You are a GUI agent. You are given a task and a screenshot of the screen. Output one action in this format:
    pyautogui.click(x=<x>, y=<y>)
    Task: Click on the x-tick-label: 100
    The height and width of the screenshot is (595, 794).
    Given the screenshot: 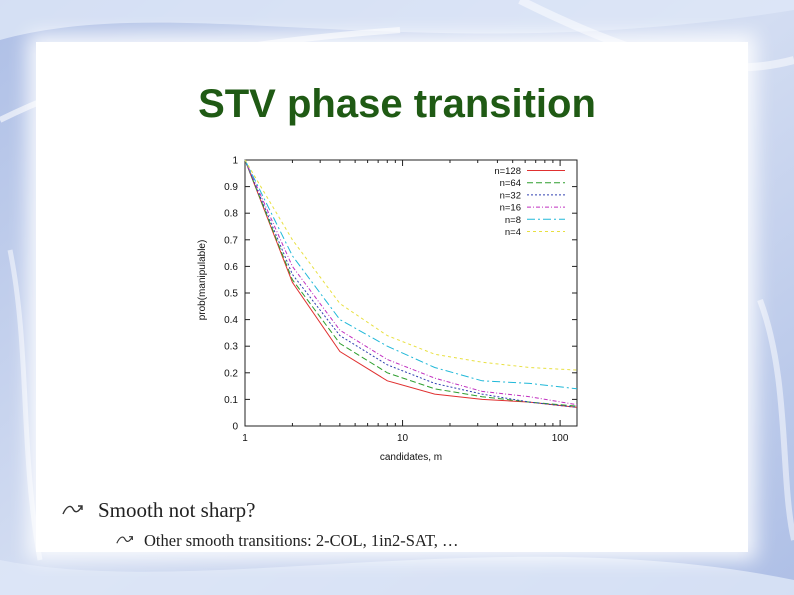 What is the action you would take?
    pyautogui.click(x=560, y=438)
    